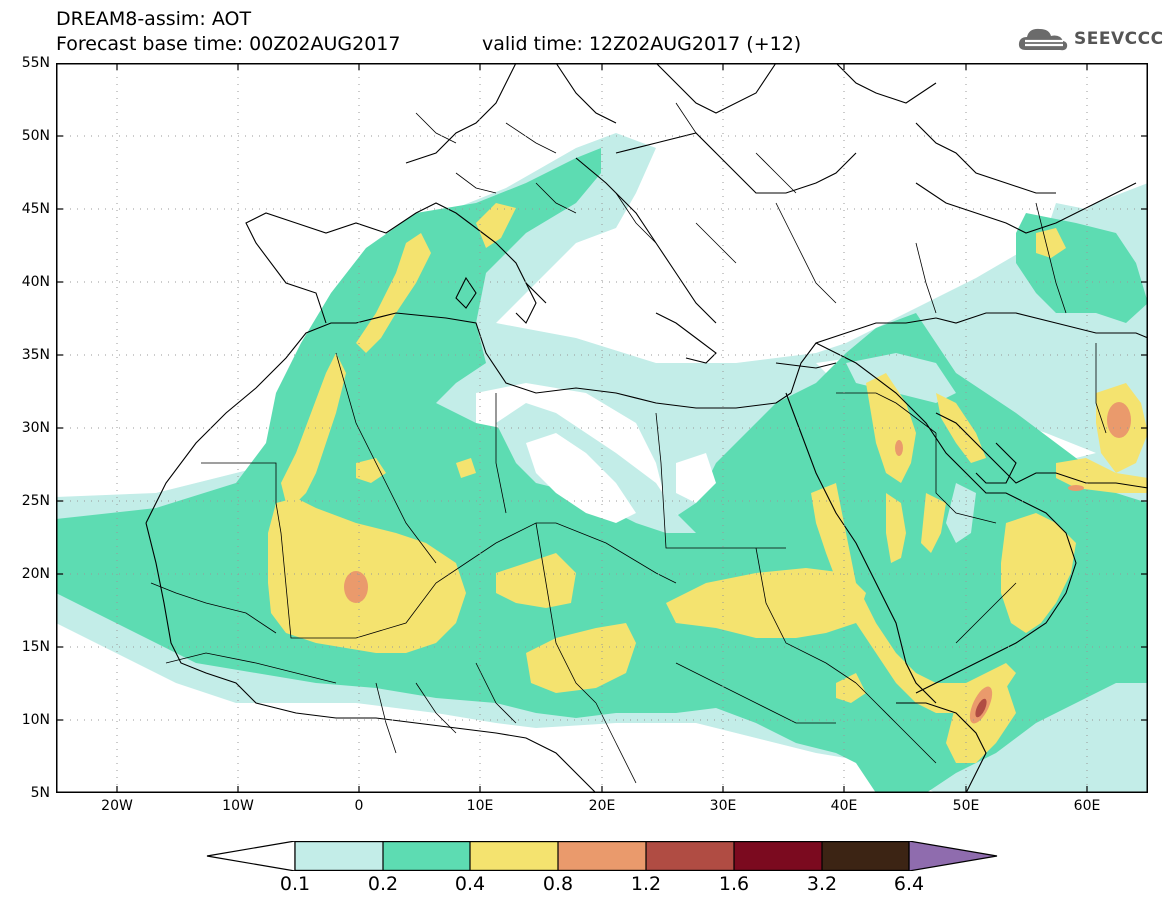 This screenshot has width=1165, height=905. I want to click on lat-label: 15N, so click(35, 647).